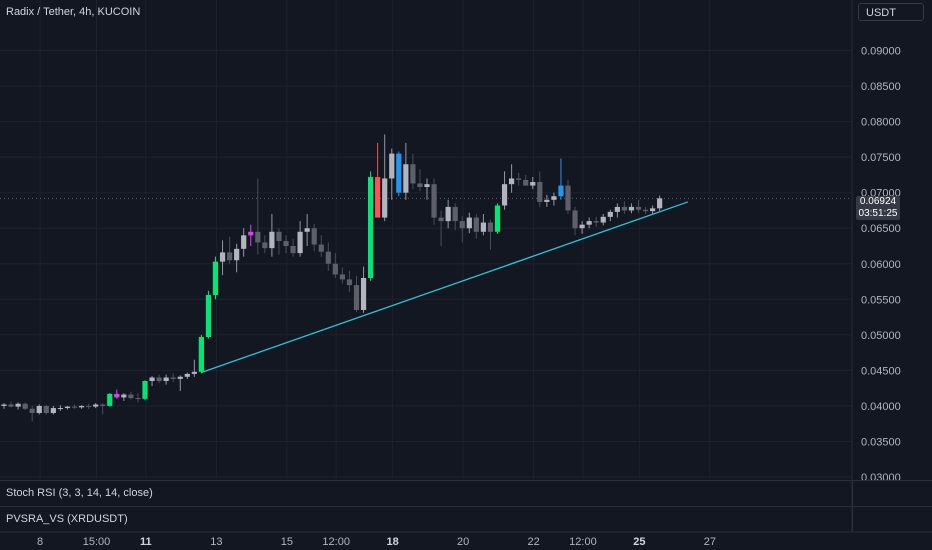  I want to click on time-tick-label: 13, so click(216, 542).